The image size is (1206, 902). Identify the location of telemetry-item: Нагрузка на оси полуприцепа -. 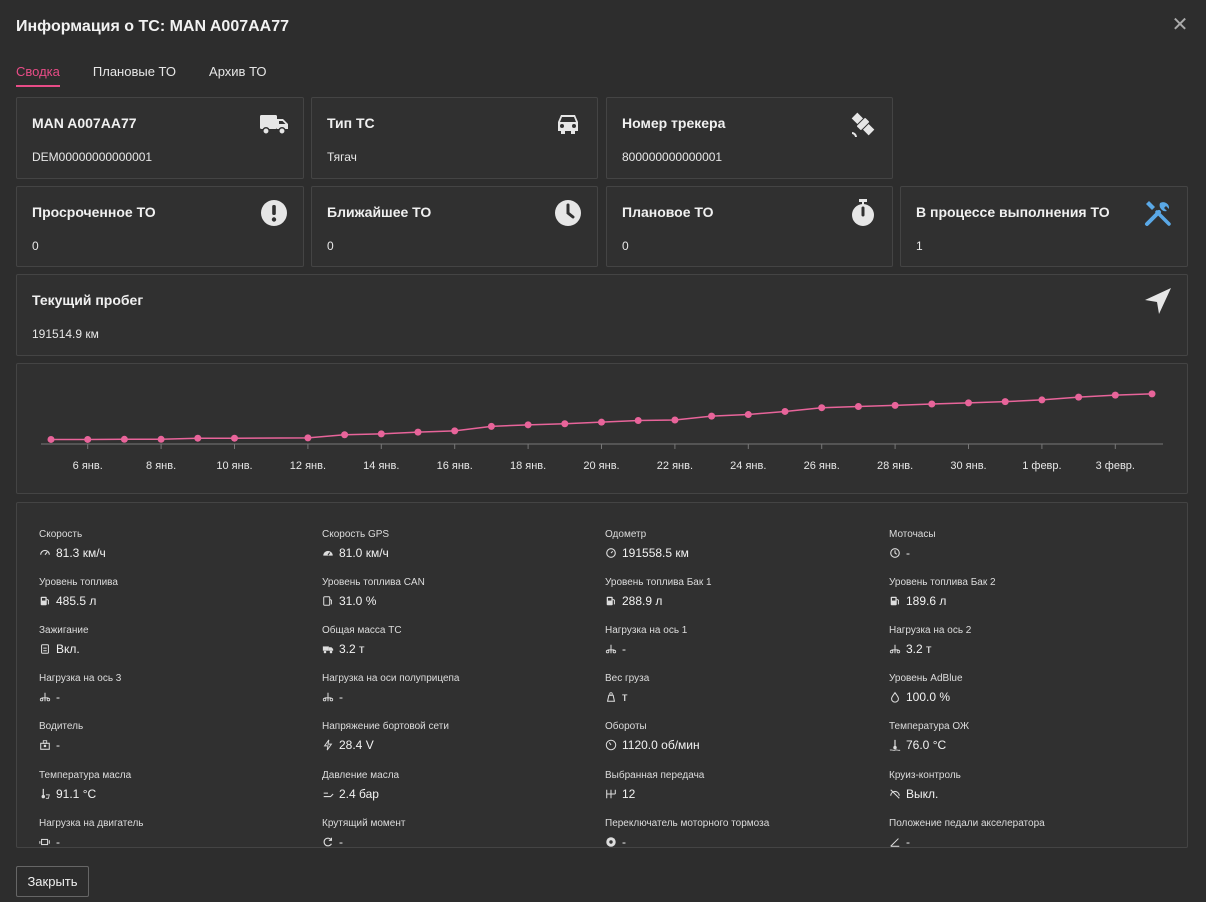
(457, 688).